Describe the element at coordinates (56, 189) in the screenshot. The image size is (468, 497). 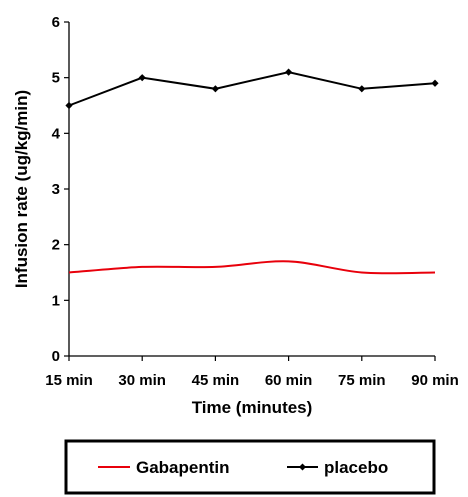
I see `y-tick-label: 3` at that location.